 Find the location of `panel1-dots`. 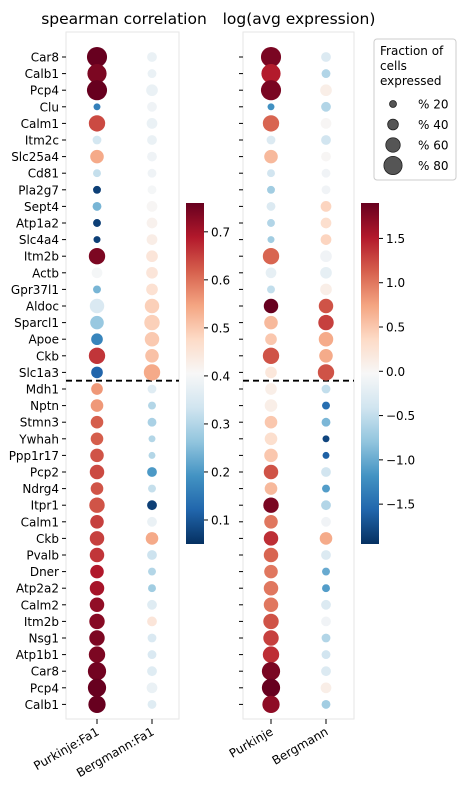

panel1-dots is located at coordinates (123, 380).